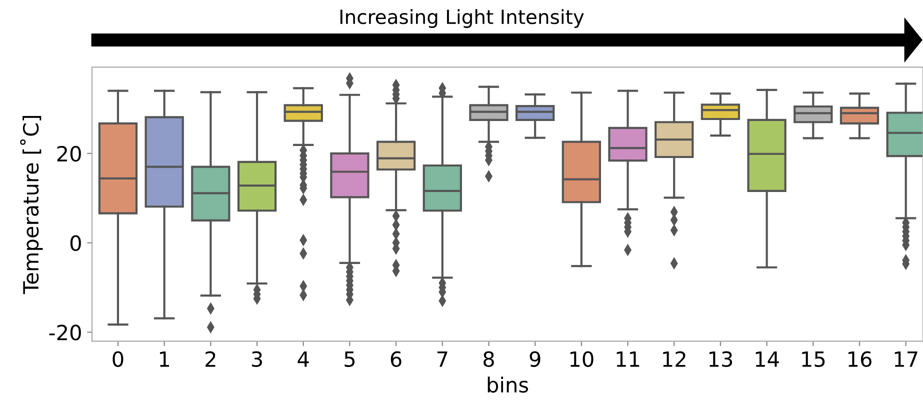 The image size is (923, 412). Describe the element at coordinates (721, 359) in the screenshot. I see `x-tick-label: 13` at that location.